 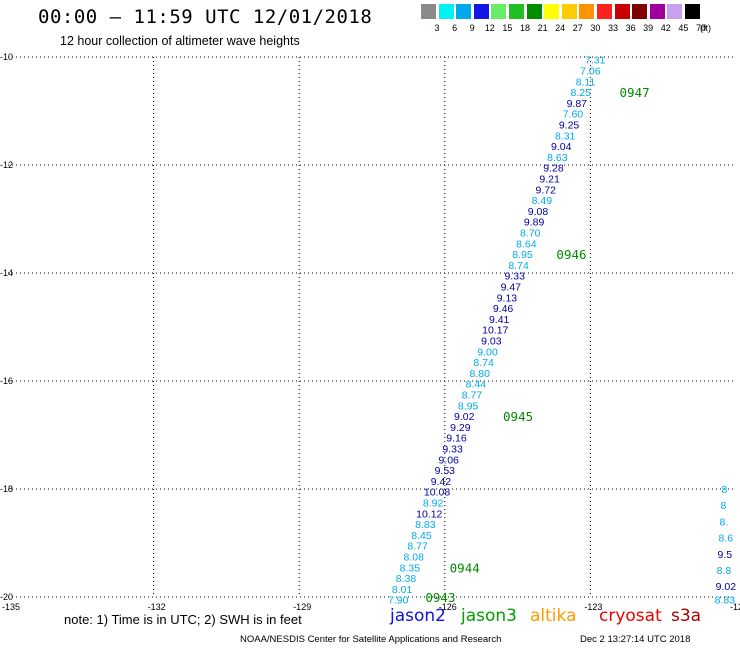 What do you see at coordinates (735, 607) in the screenshot?
I see `lon-label: -120` at bounding box center [735, 607].